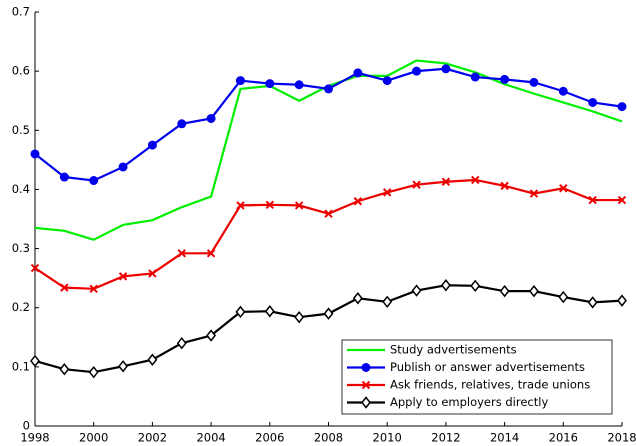 The image size is (636, 446). What do you see at coordinates (621, 438) in the screenshot?
I see `x-tick-label: 2018` at bounding box center [621, 438].